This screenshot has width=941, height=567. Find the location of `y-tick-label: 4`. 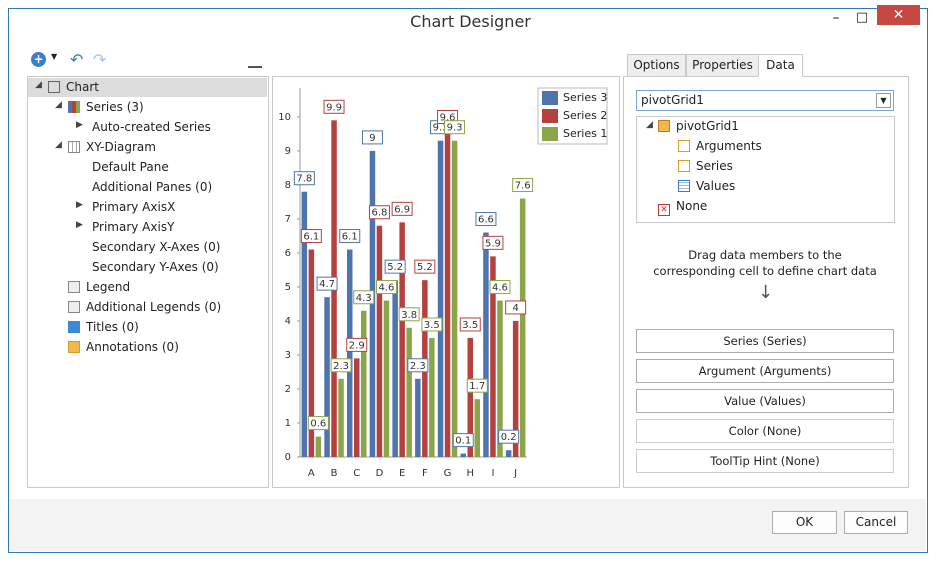

y-tick-label: 4 is located at coordinates (288, 321).